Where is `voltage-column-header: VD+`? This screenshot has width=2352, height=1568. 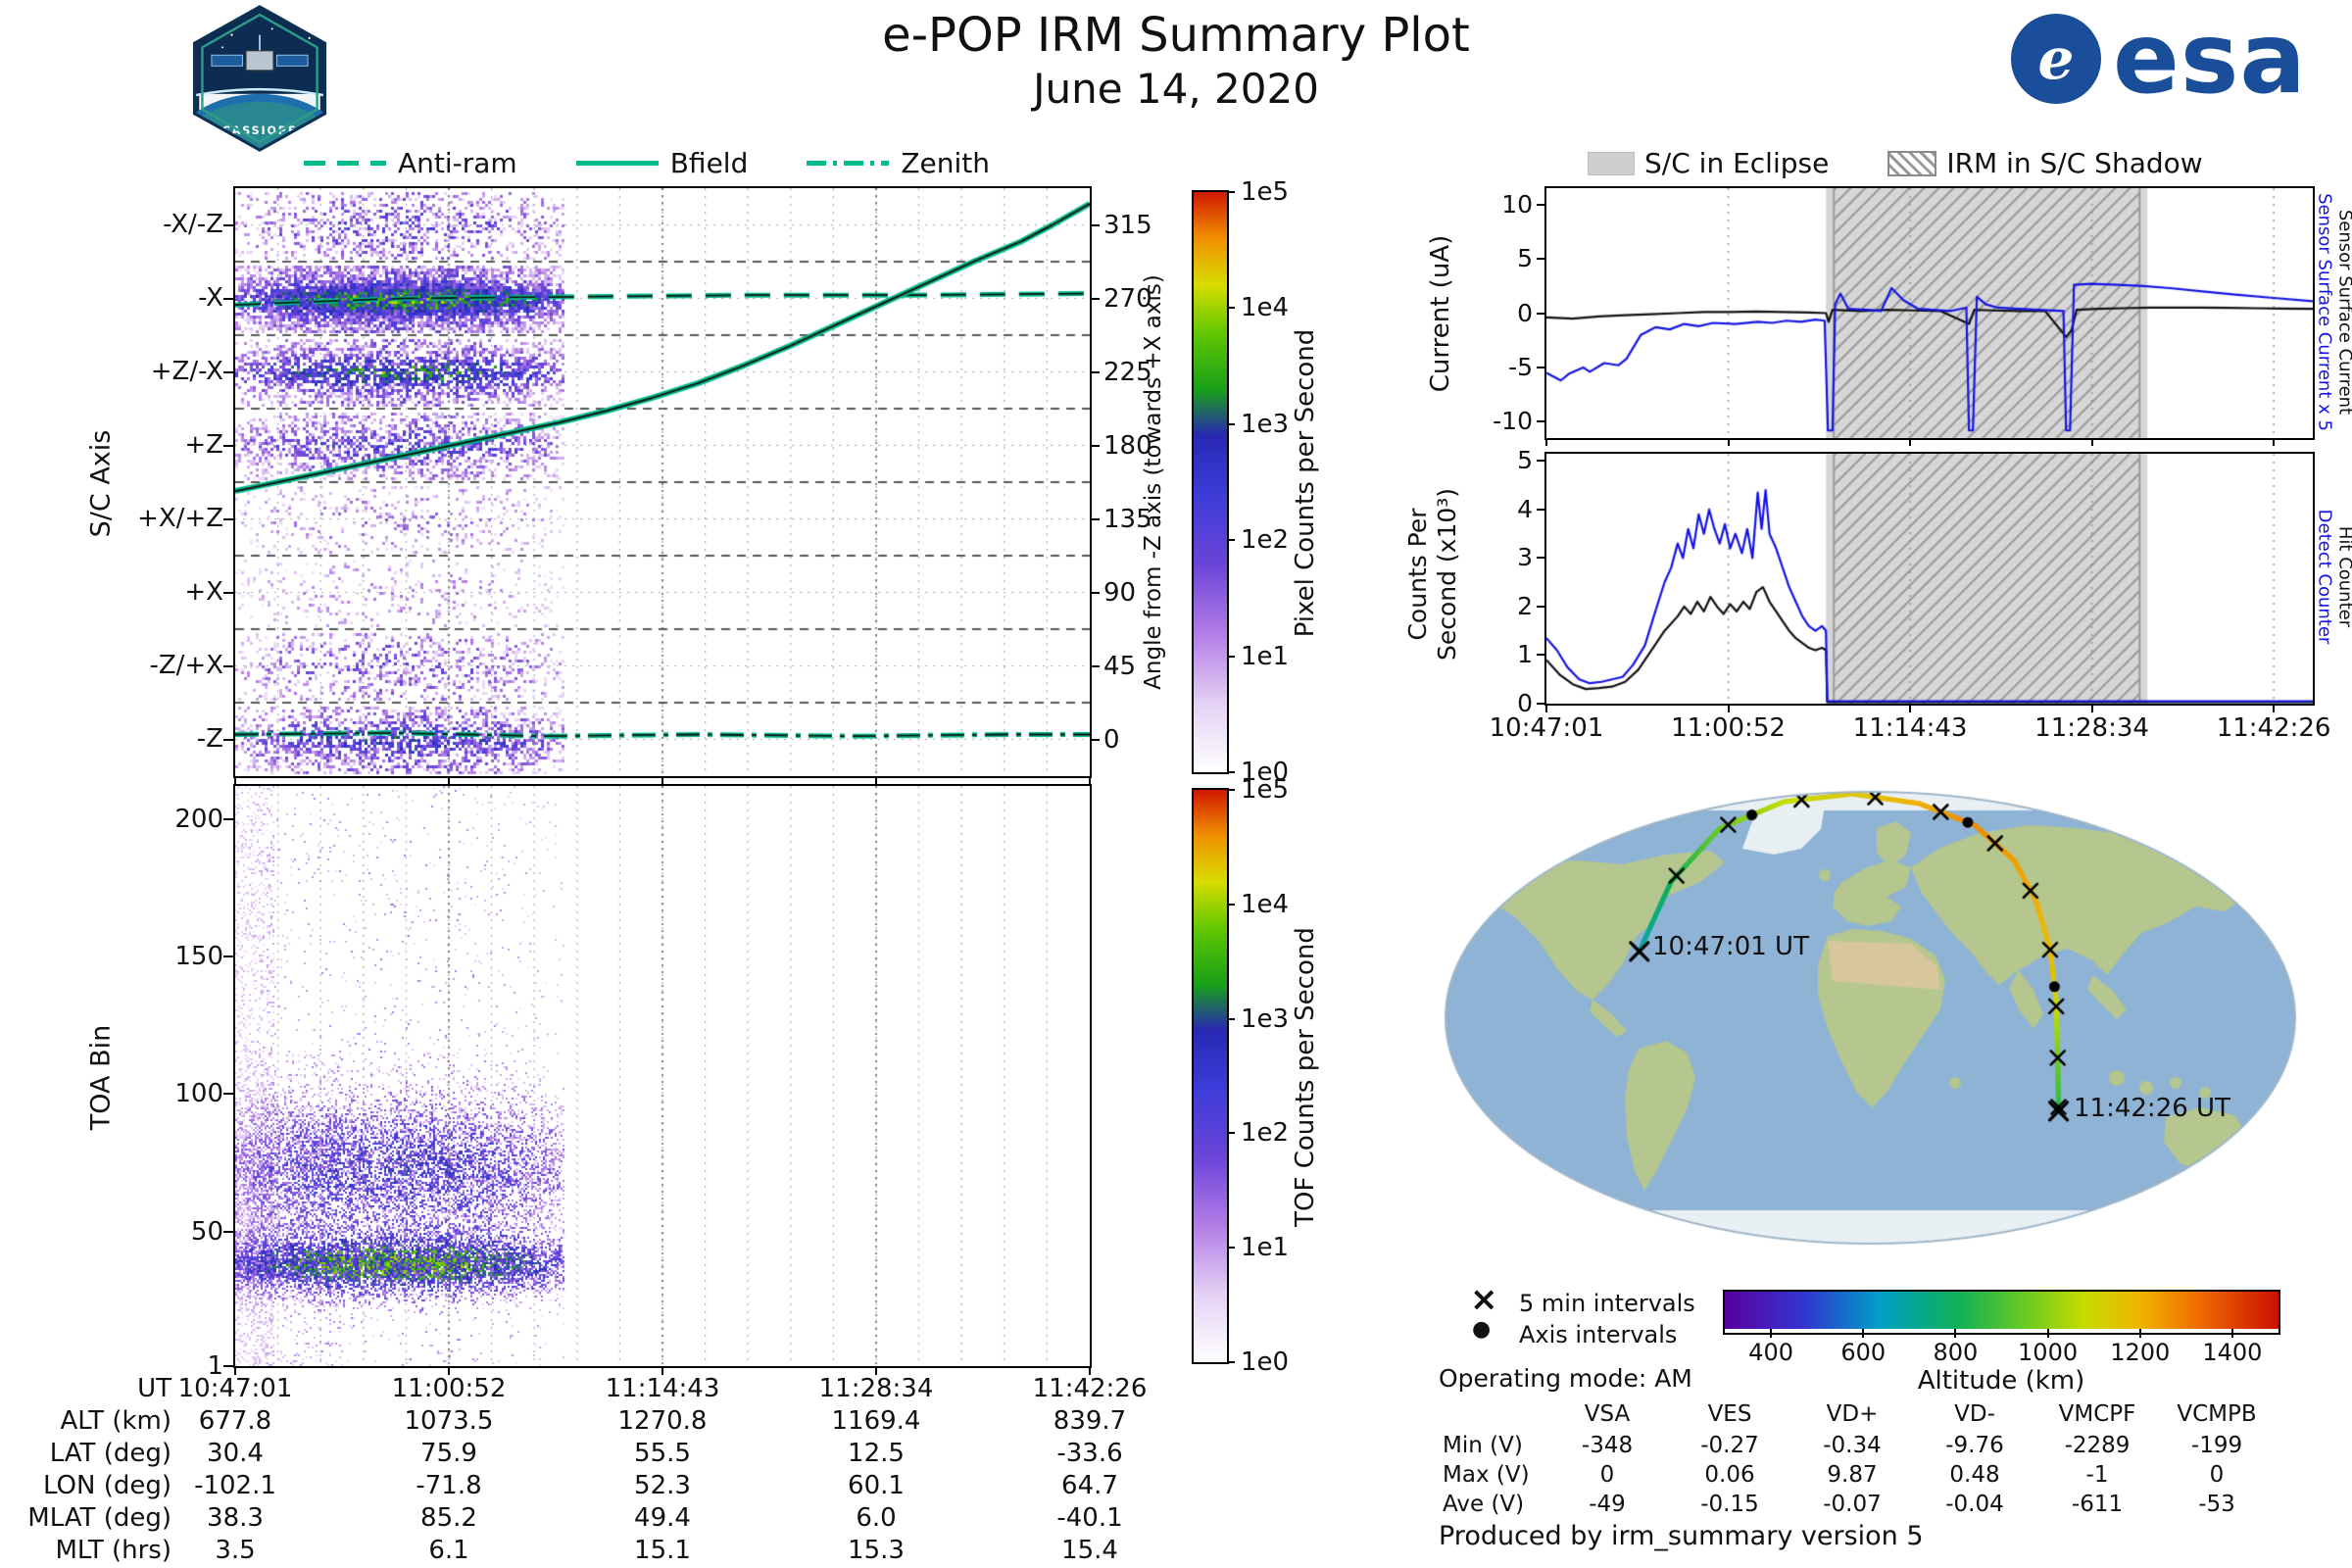
voltage-column-header: VD+ is located at coordinates (1852, 1414).